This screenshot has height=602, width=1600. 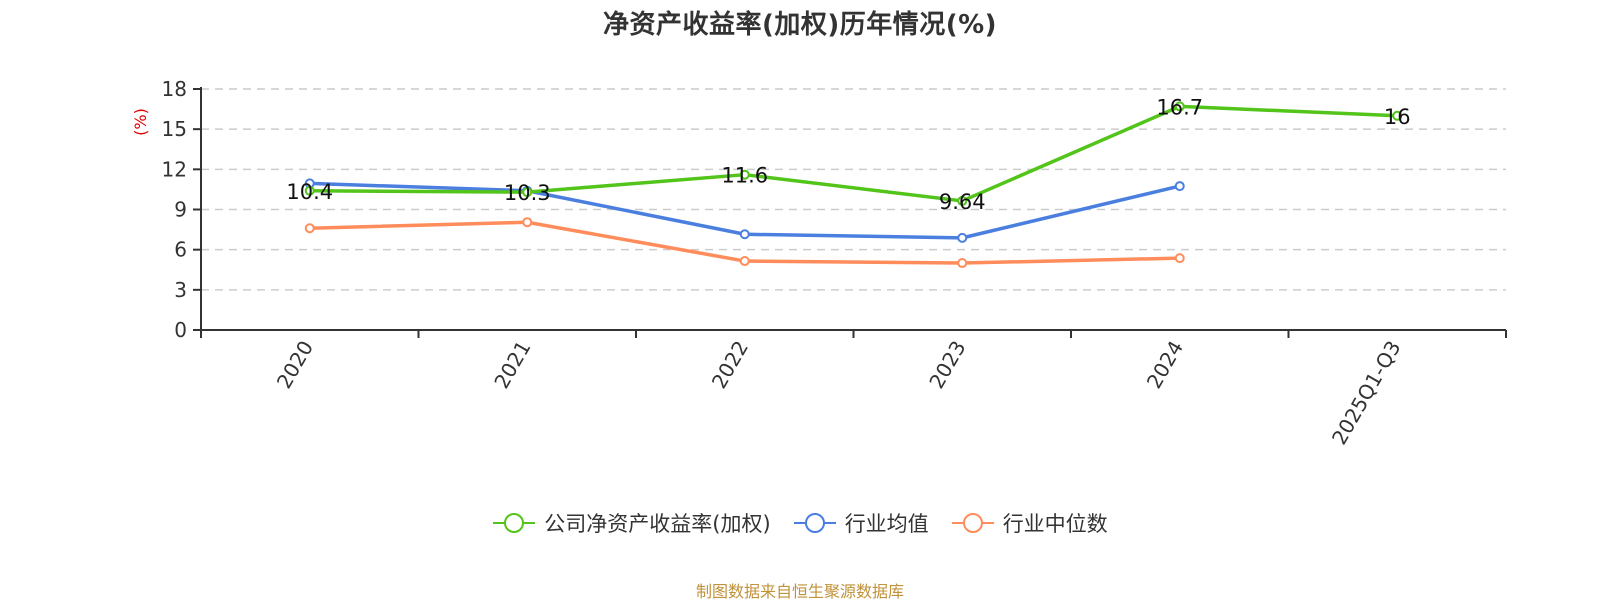 I want to click on data-label: 16, so click(x=1397, y=117).